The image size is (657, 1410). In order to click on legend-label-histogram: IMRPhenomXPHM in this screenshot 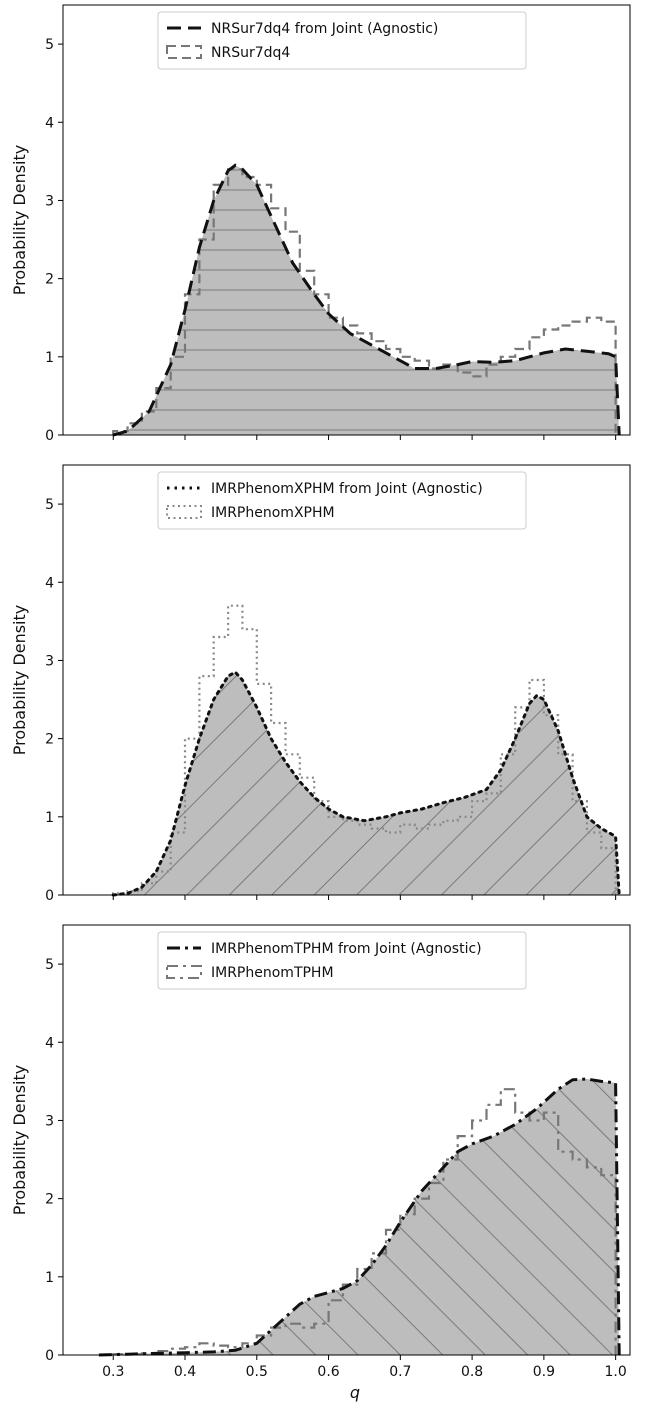, I will do `click(273, 513)`.